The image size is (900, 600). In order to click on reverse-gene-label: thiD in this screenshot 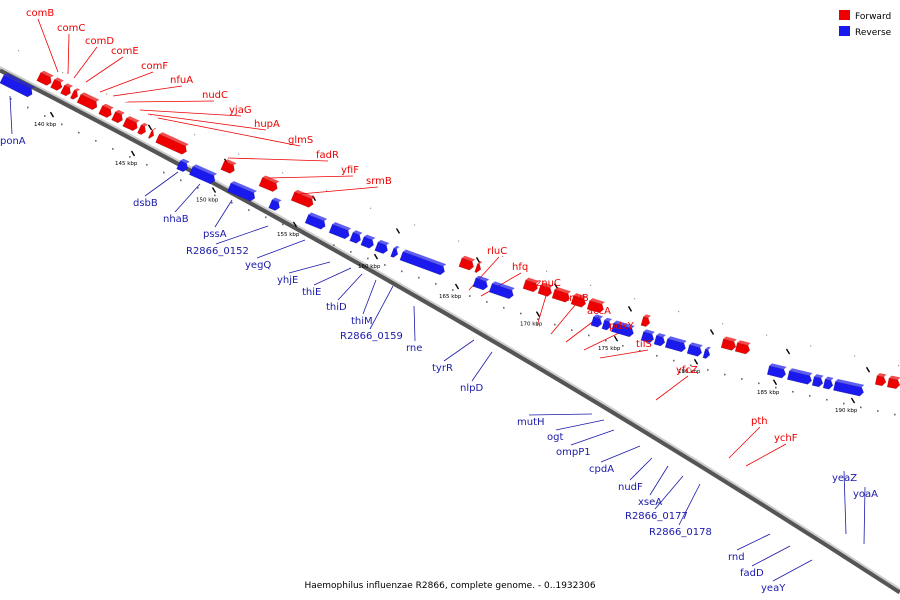, I will do `click(336, 307)`.